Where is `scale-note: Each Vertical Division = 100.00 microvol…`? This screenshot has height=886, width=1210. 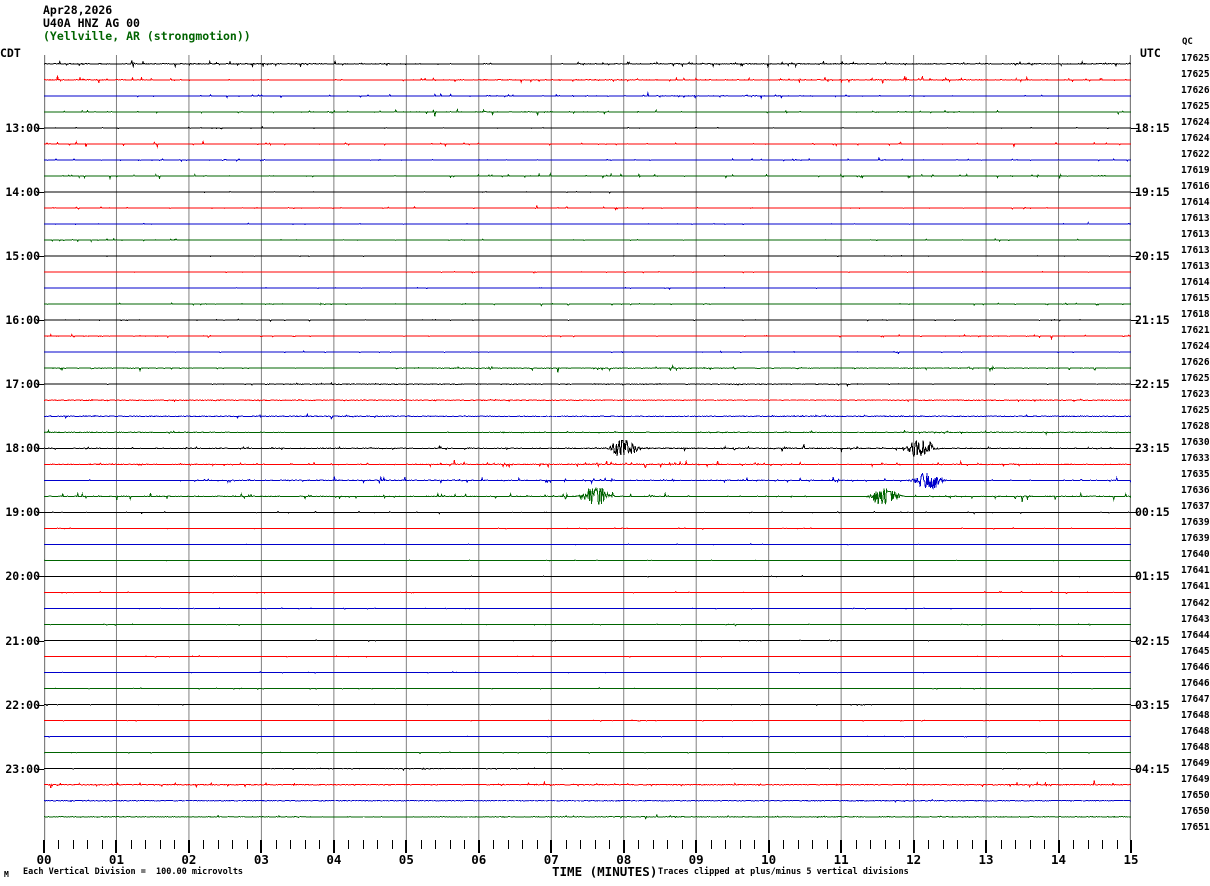 scale-note: Each Vertical Division = 100.00 microvol… is located at coordinates (133, 872).